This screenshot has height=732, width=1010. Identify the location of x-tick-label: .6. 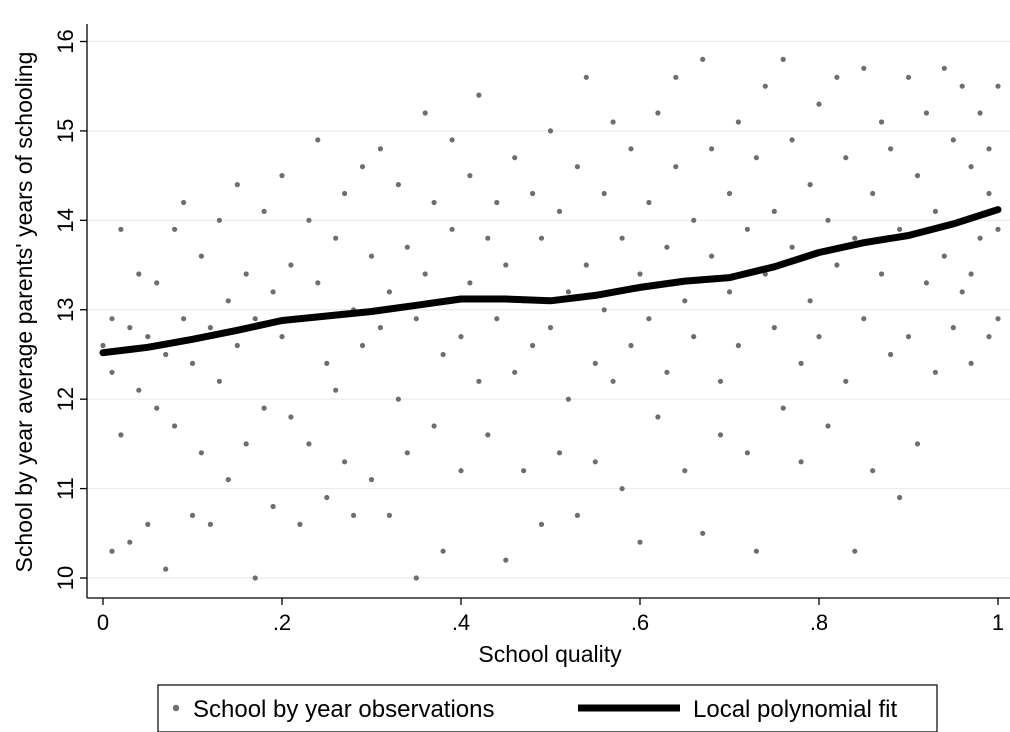
(640, 622).